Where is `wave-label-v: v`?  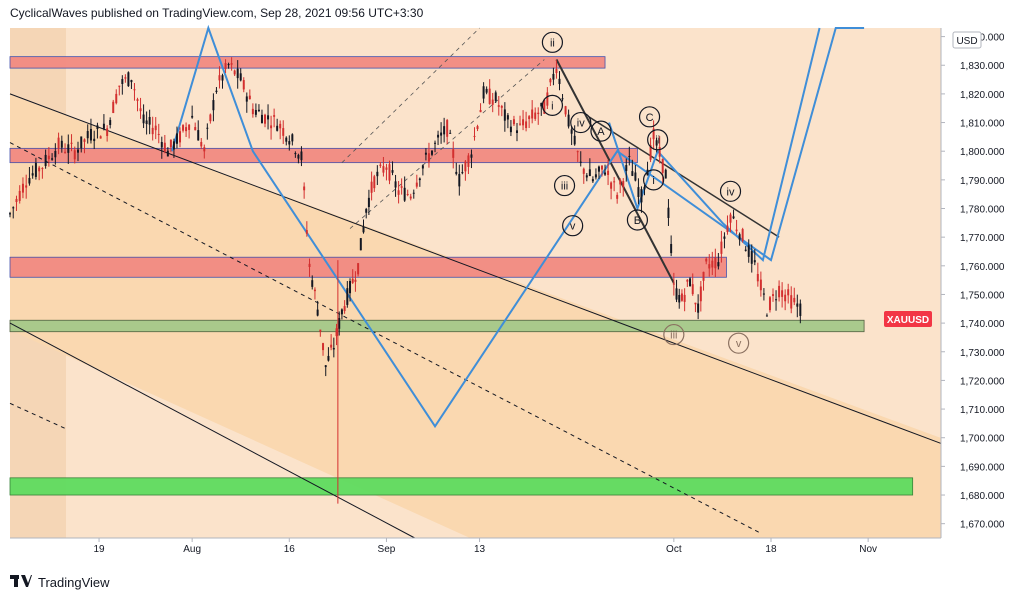
wave-label-v: v is located at coordinates (739, 343).